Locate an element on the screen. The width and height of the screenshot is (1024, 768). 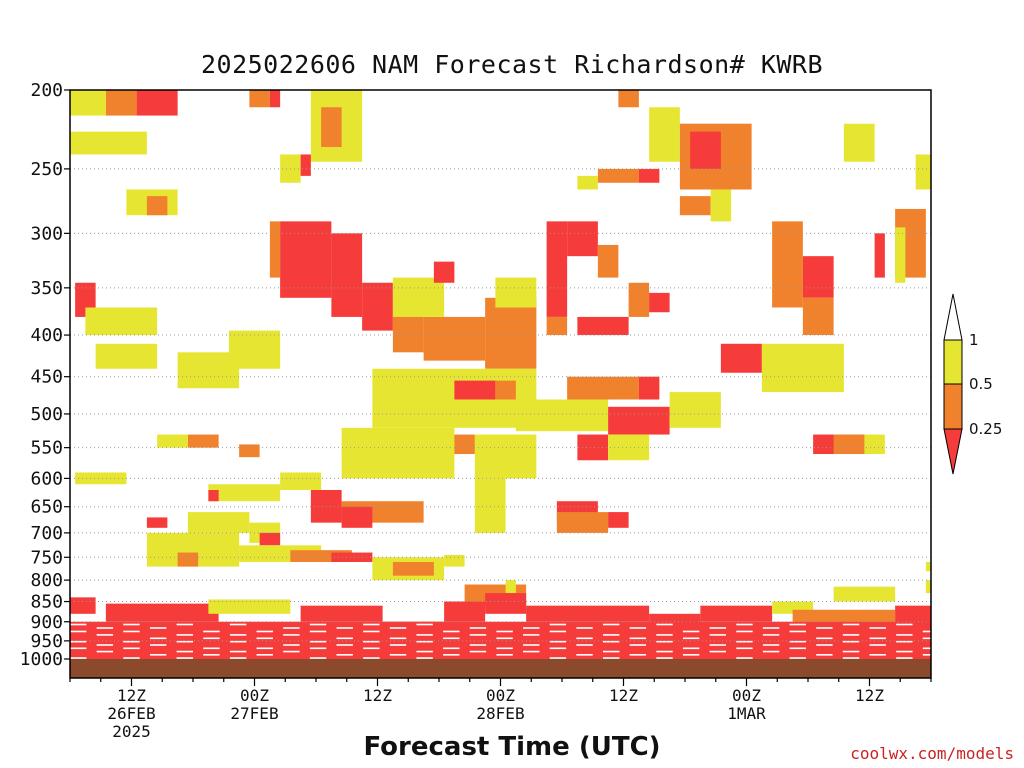
y-tick-label: 750 is located at coordinates (46, 557).